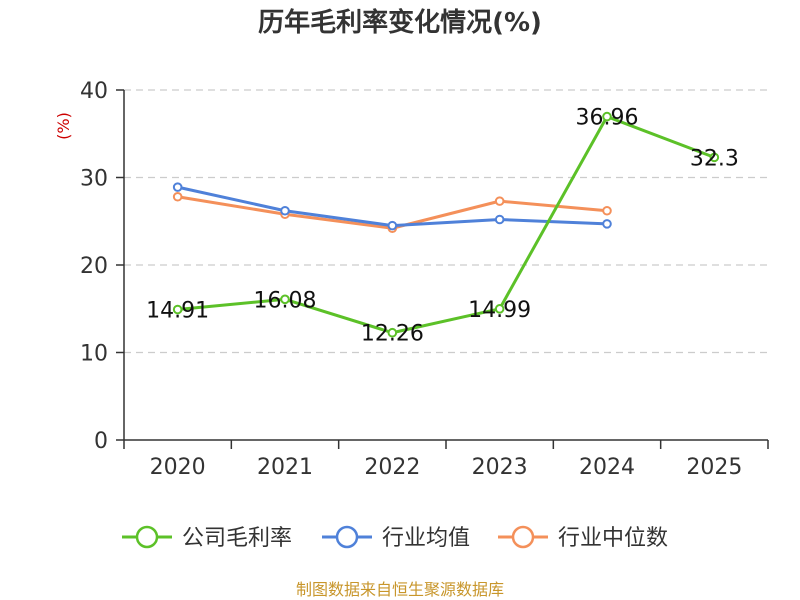  What do you see at coordinates (285, 467) in the screenshot?
I see `x-tick-label: 2021` at bounding box center [285, 467].